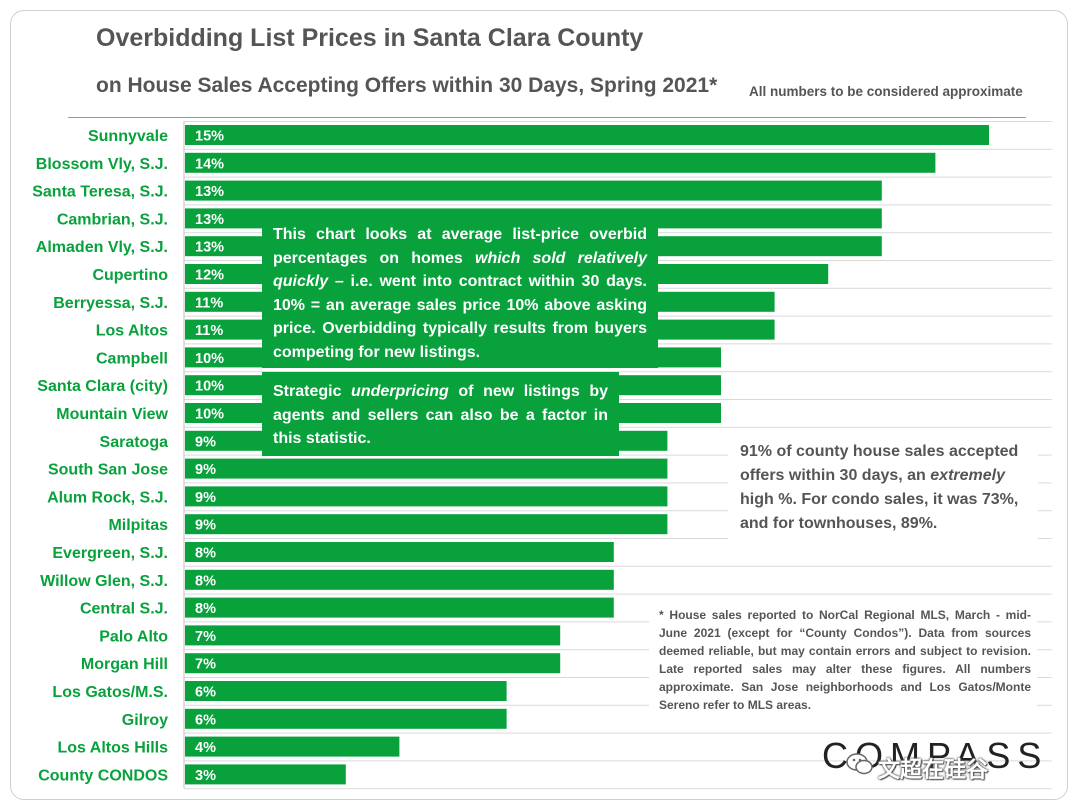 This screenshot has width=1080, height=810. What do you see at coordinates (138, 525) in the screenshot?
I see `category-label: Milpitas` at bounding box center [138, 525].